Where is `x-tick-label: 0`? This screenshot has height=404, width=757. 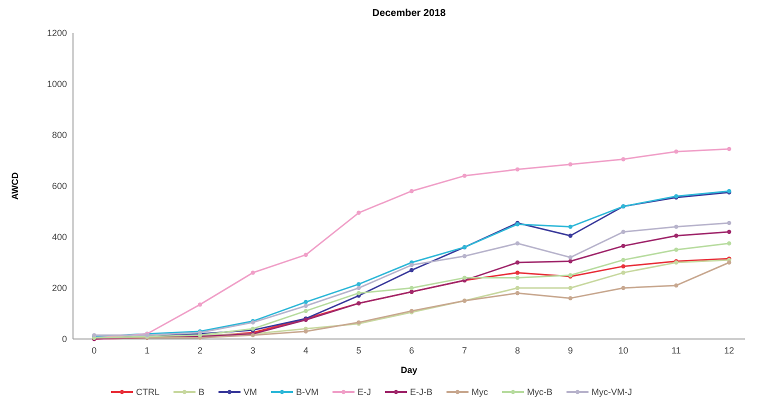 x-tick-label: 0 is located at coordinates (94, 350).